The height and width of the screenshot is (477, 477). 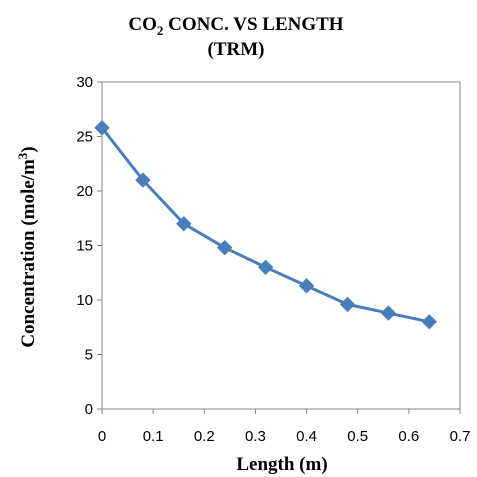 I want to click on y-axis-title-main: Concentration (mole/m, so click(x=28, y=253).